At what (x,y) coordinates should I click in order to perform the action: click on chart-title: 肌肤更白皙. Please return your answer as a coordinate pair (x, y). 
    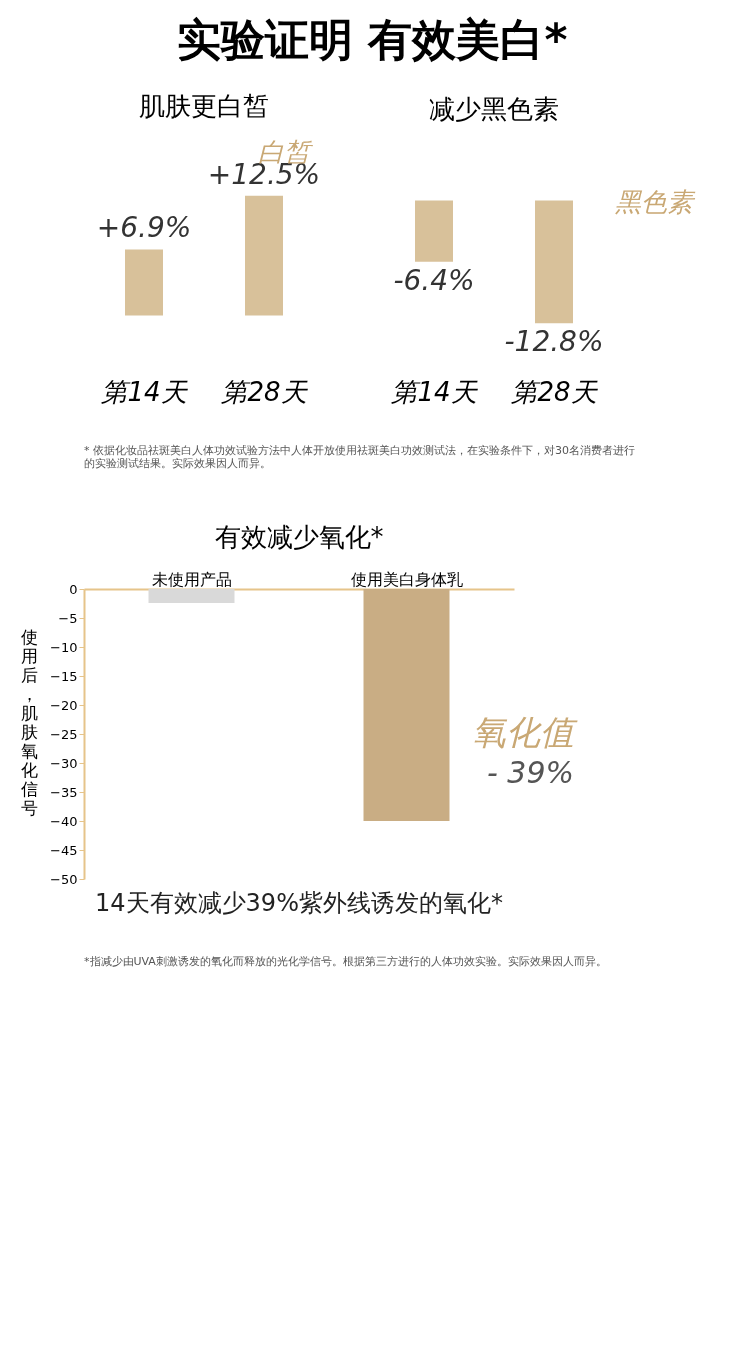
    Looking at the image, I should click on (204, 106).